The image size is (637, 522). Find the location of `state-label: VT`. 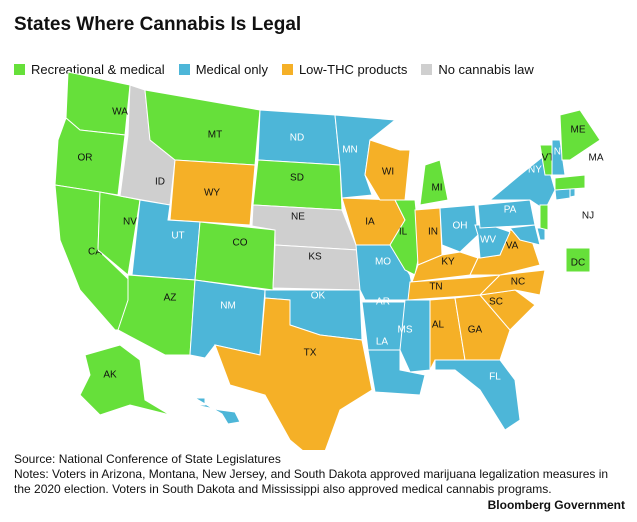

state-label: VT is located at coordinates (548, 158).